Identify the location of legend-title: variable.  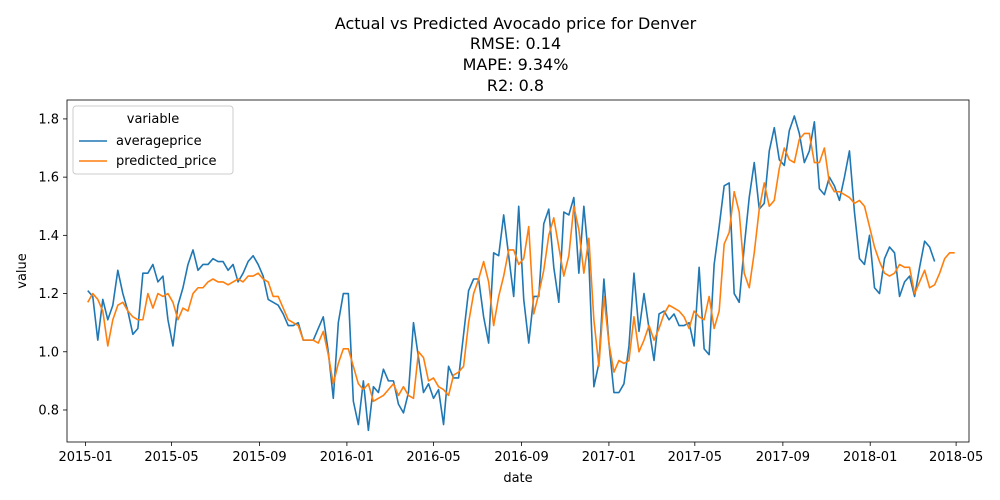
(153, 119).